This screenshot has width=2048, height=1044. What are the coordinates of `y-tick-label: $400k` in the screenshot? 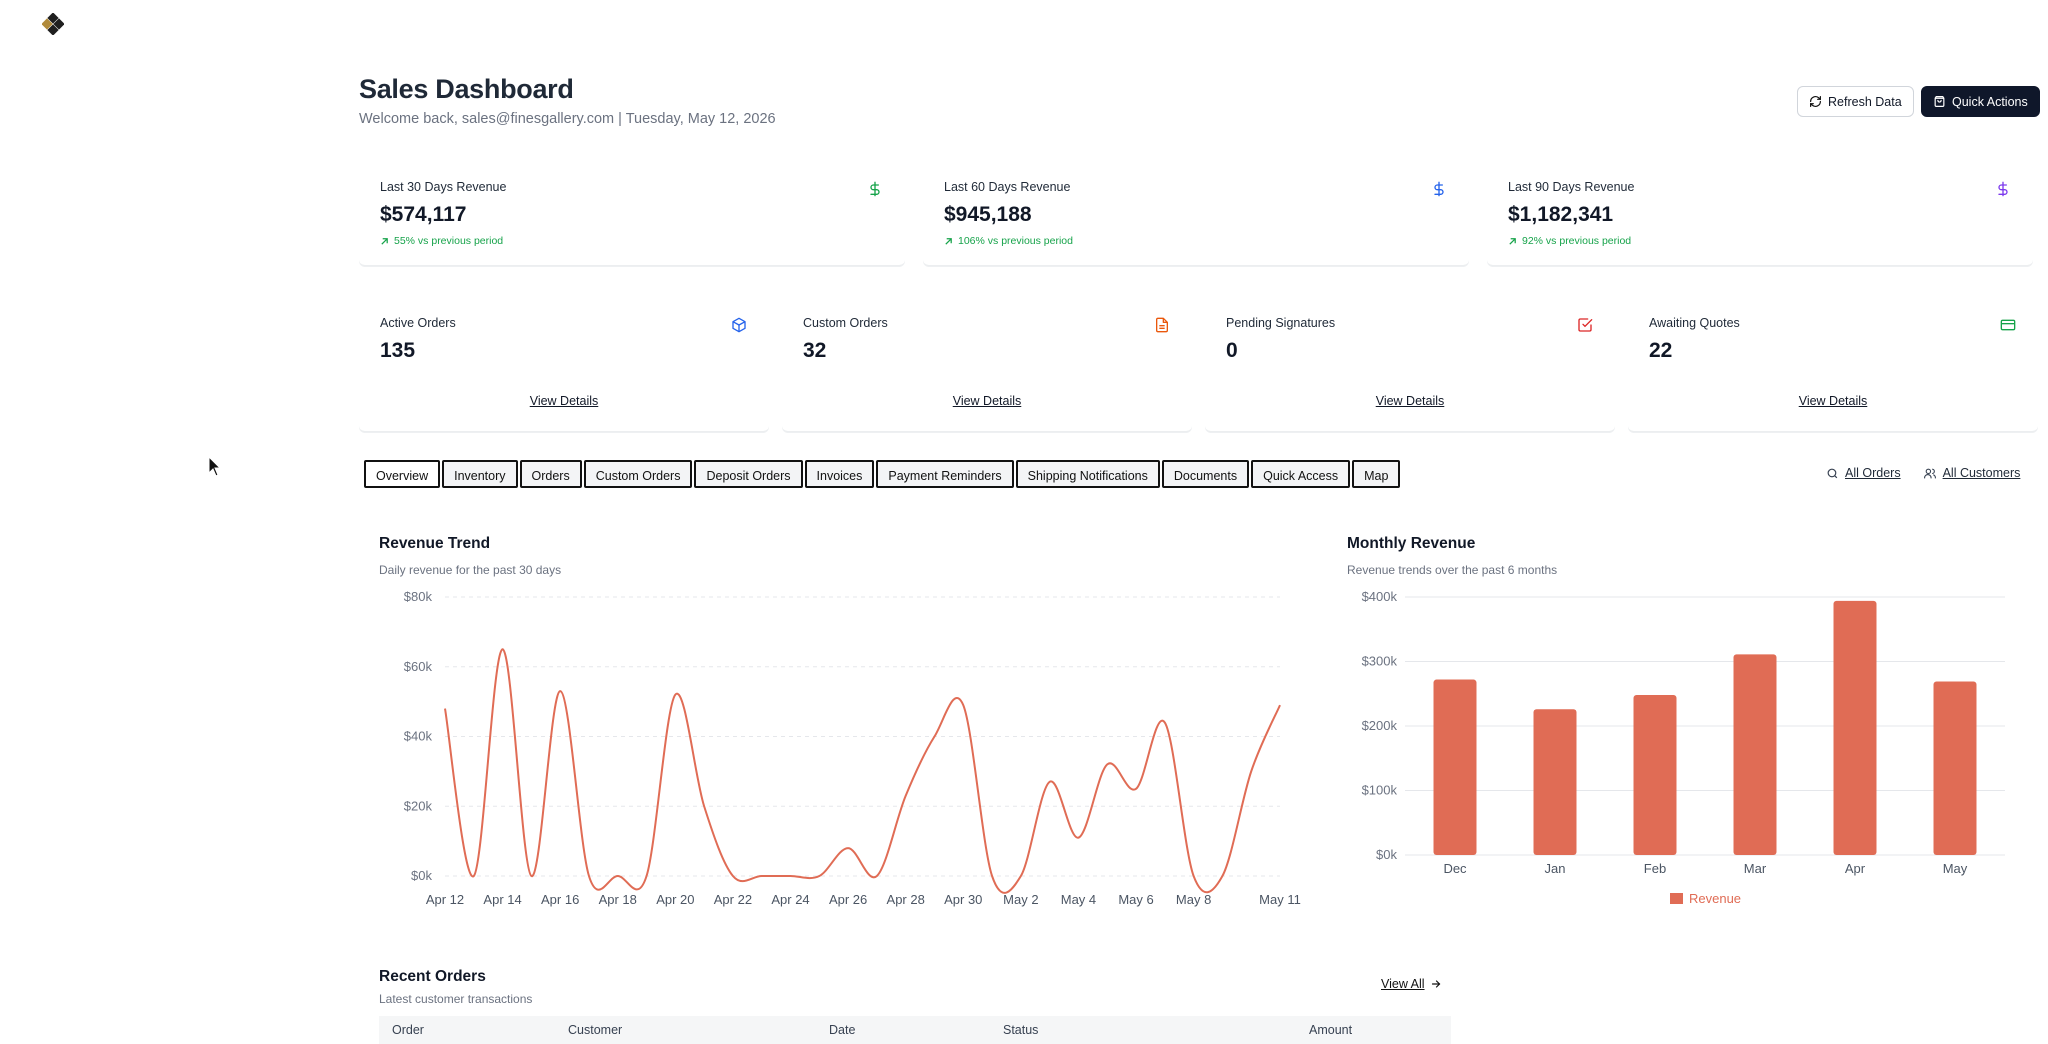 It's located at (1380, 596).